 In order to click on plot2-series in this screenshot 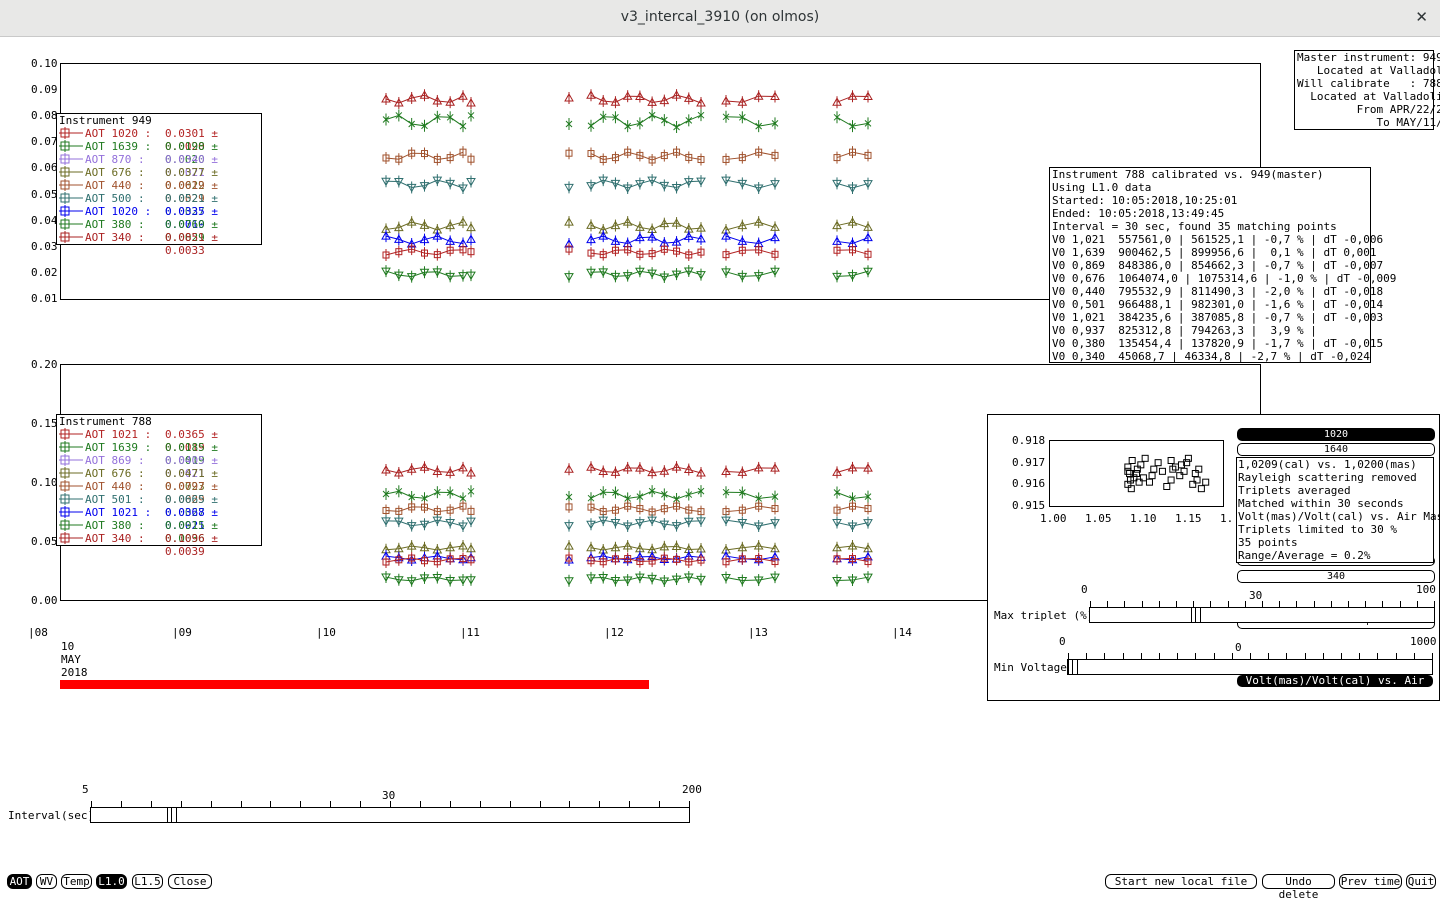, I will do `click(627, 524)`.